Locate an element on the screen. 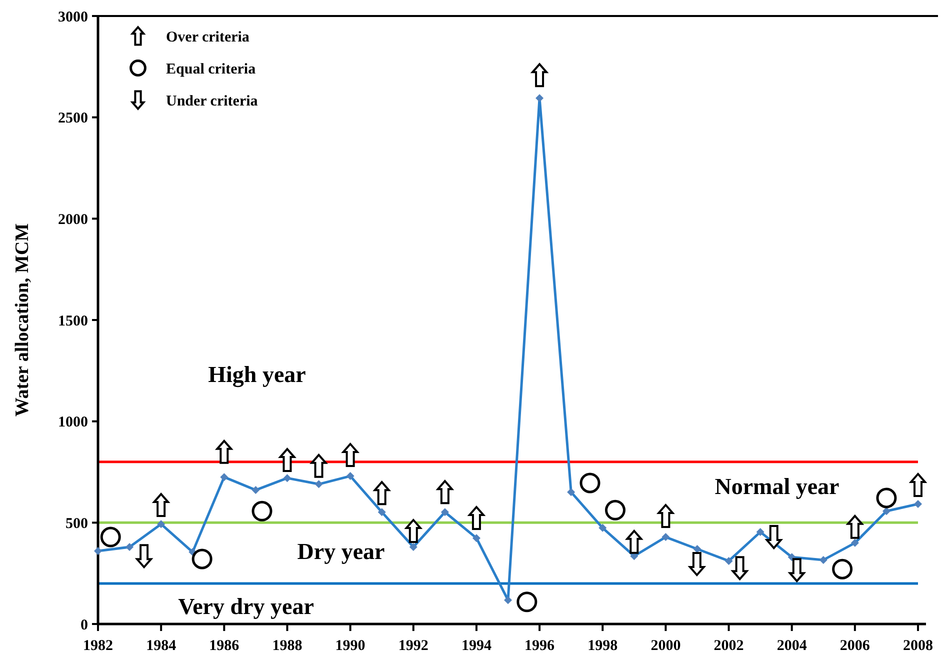  y-axis-title: Water allocation, MCM is located at coordinates (22, 320).